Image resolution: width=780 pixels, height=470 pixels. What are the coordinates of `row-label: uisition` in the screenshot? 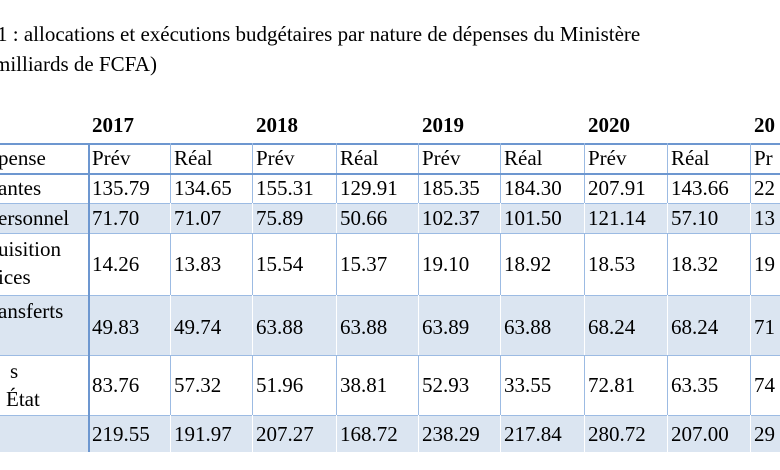 It's located at (31, 249).